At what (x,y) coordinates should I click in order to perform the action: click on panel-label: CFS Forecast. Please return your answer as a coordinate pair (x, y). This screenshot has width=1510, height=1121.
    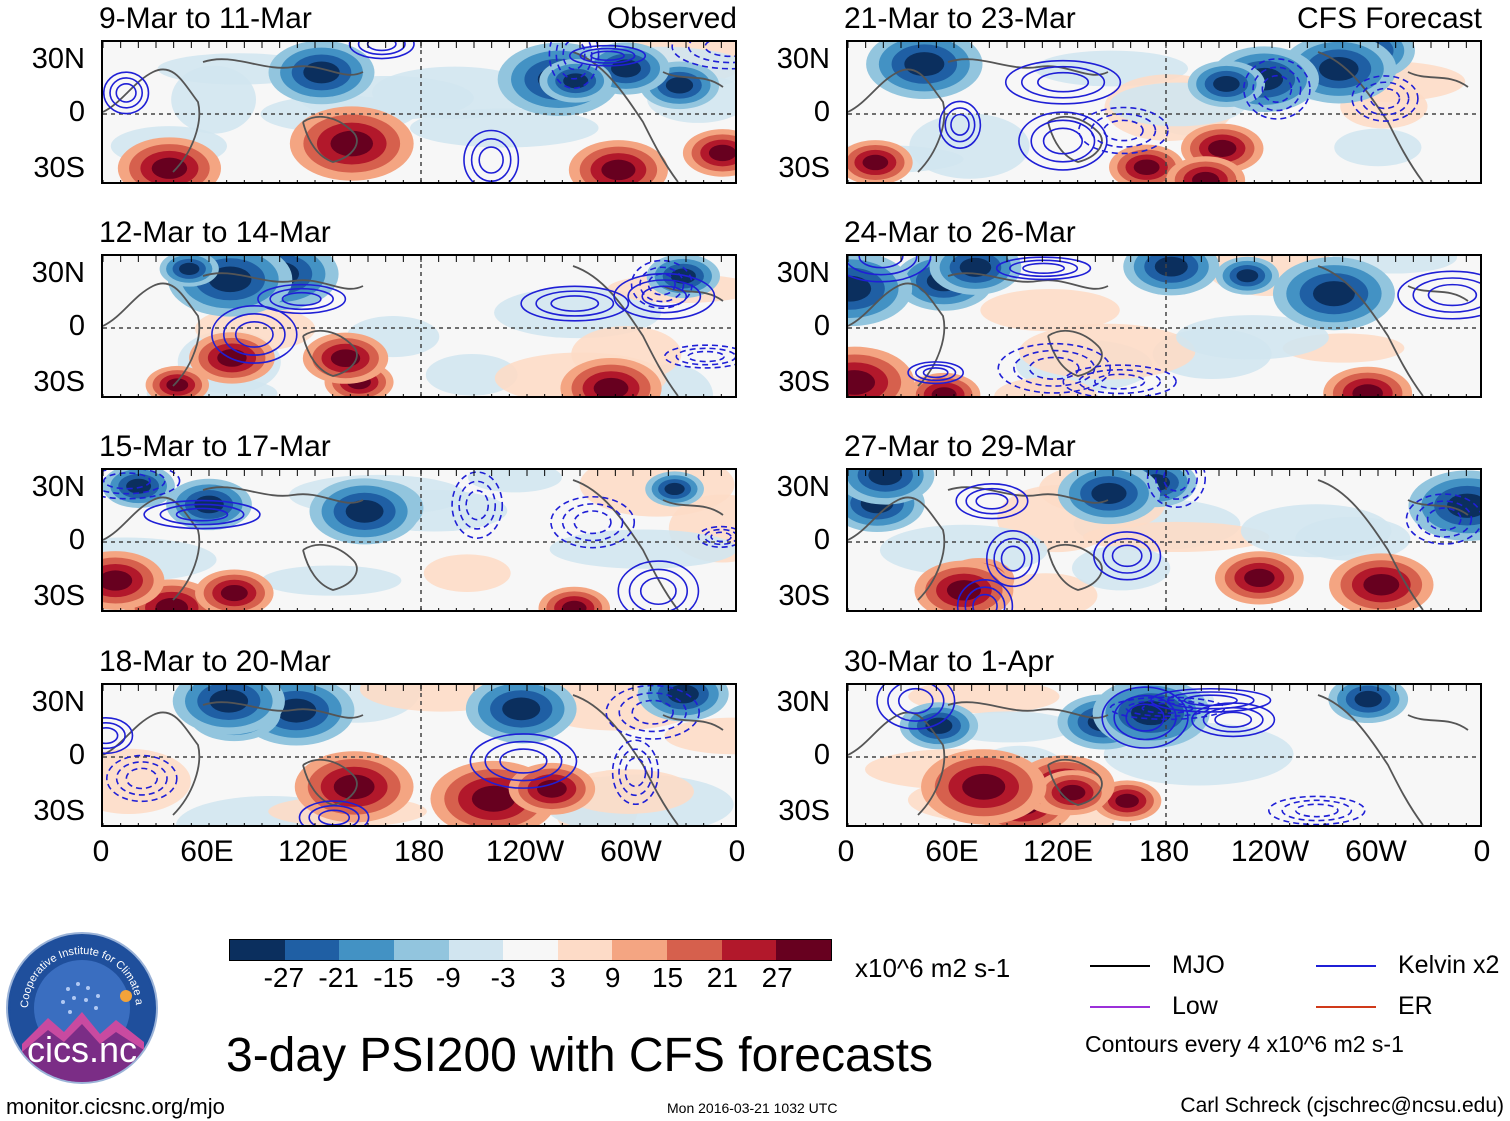
    Looking at the image, I should click on (1389, 18).